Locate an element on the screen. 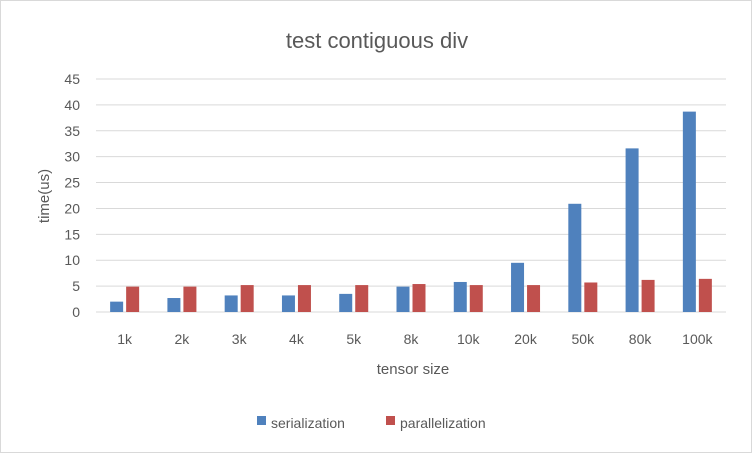 The image size is (752, 453). y-tick-label: 30 is located at coordinates (72, 157).